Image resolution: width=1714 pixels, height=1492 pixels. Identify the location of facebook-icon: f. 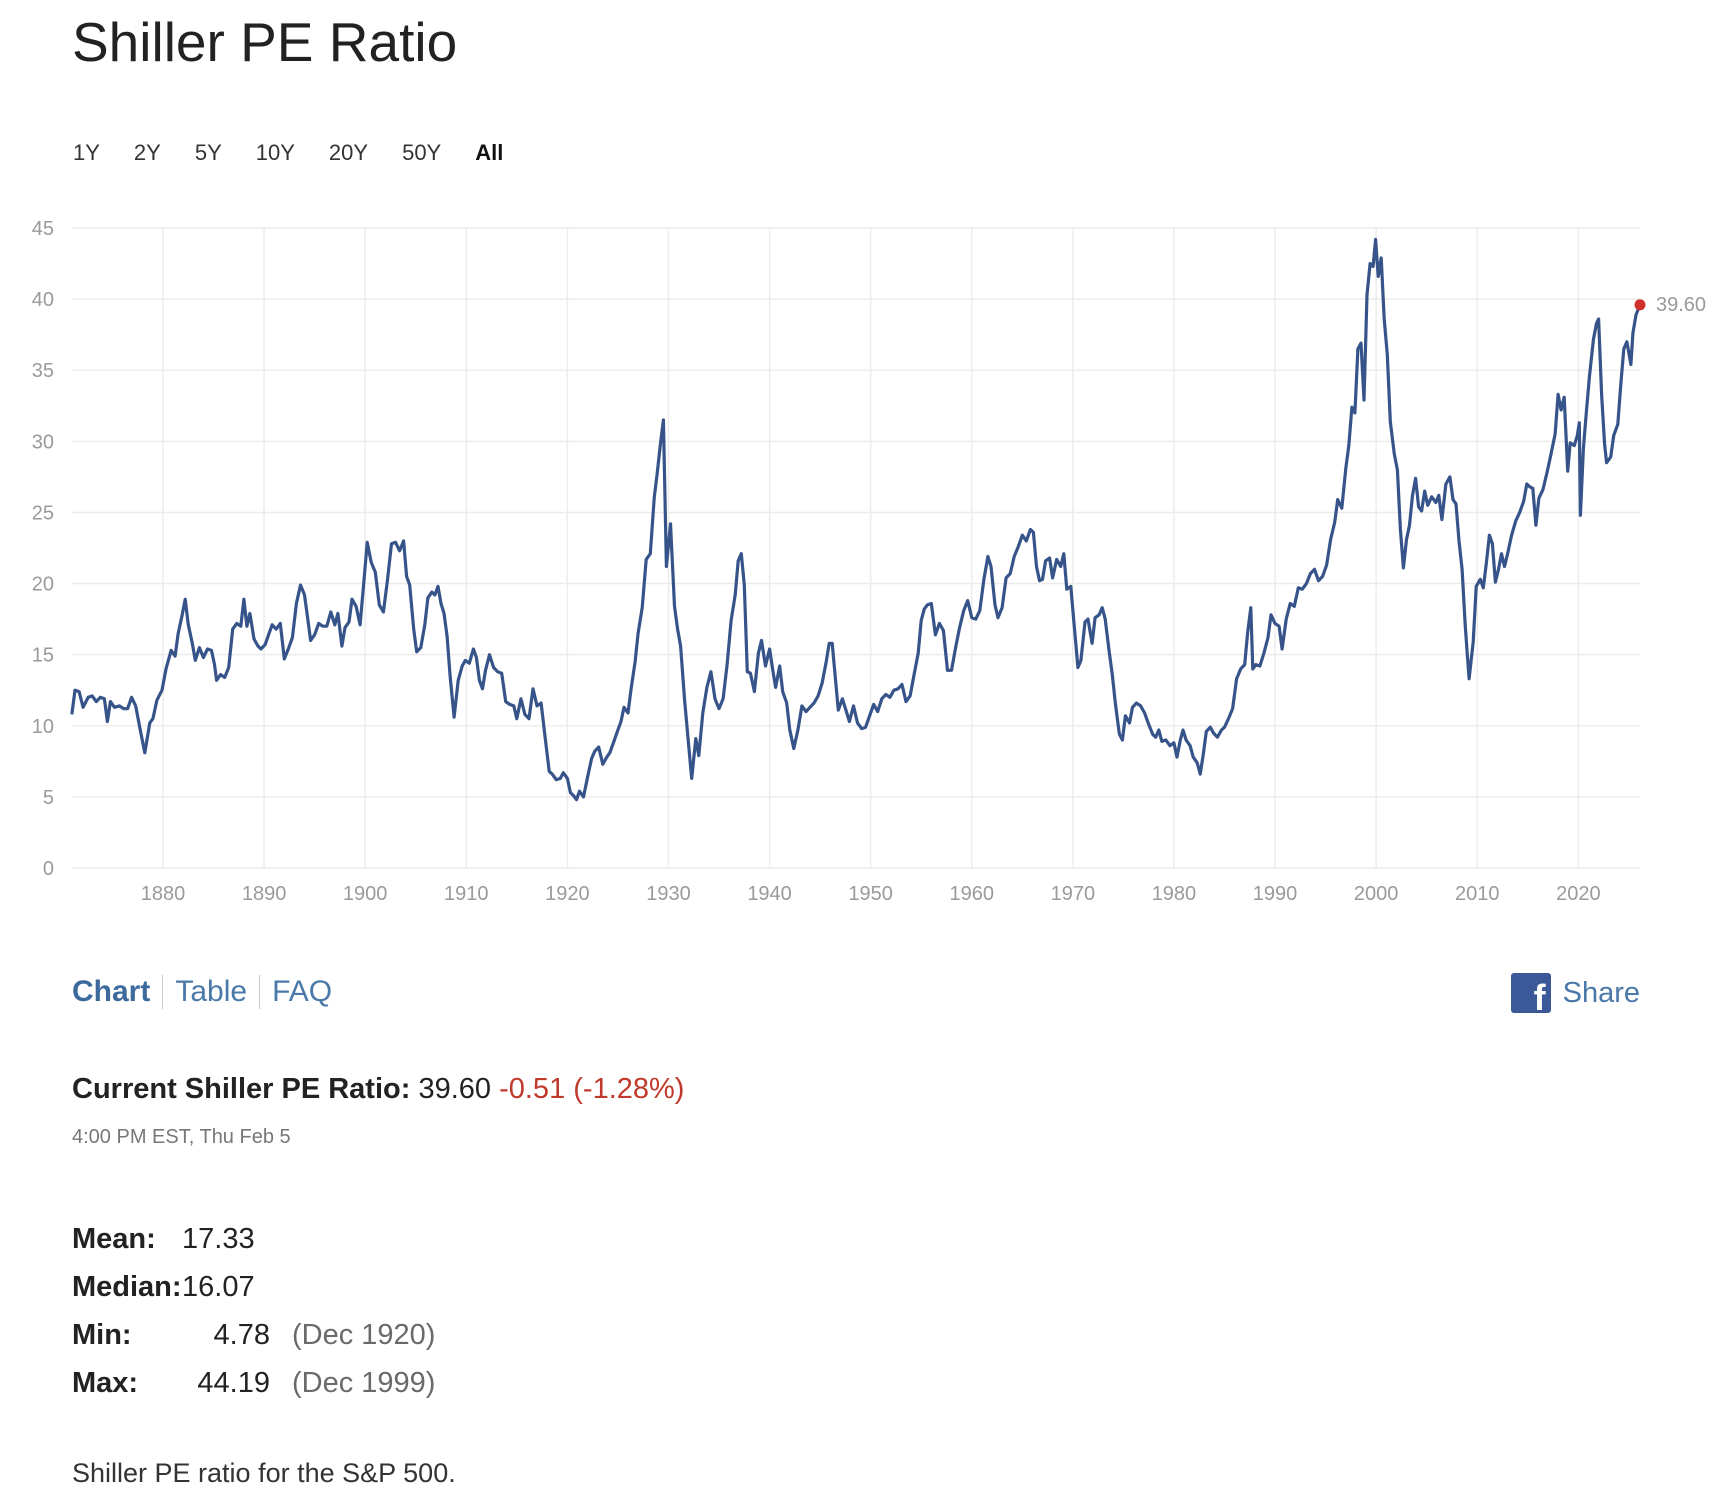
(1530, 994).